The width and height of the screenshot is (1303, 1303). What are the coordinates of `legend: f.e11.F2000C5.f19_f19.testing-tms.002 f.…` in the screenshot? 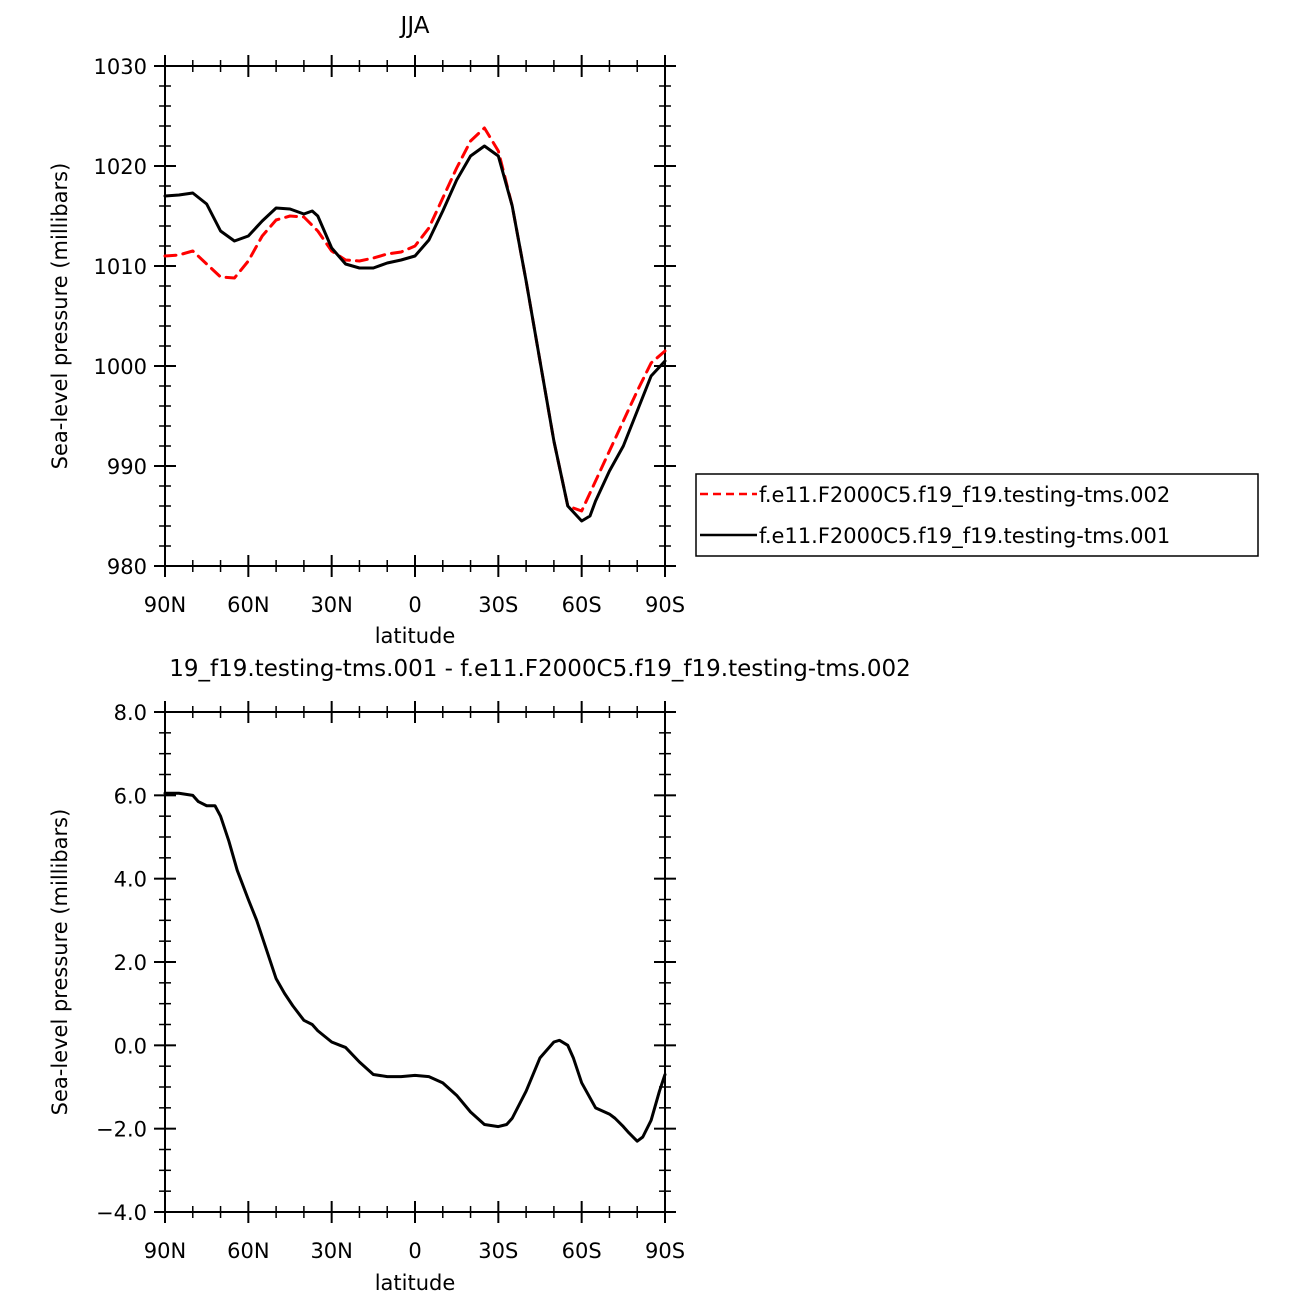 It's located at (977, 515).